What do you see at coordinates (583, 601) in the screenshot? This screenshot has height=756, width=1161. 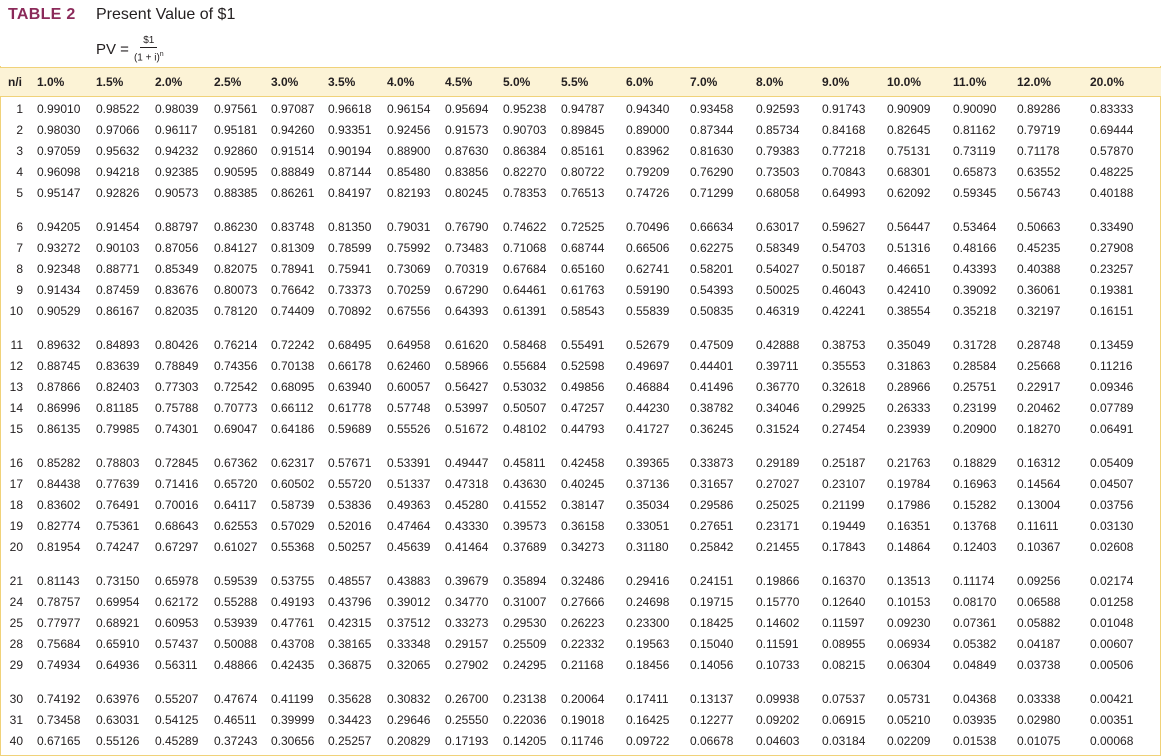 I see `table-cell: 0.27666` at bounding box center [583, 601].